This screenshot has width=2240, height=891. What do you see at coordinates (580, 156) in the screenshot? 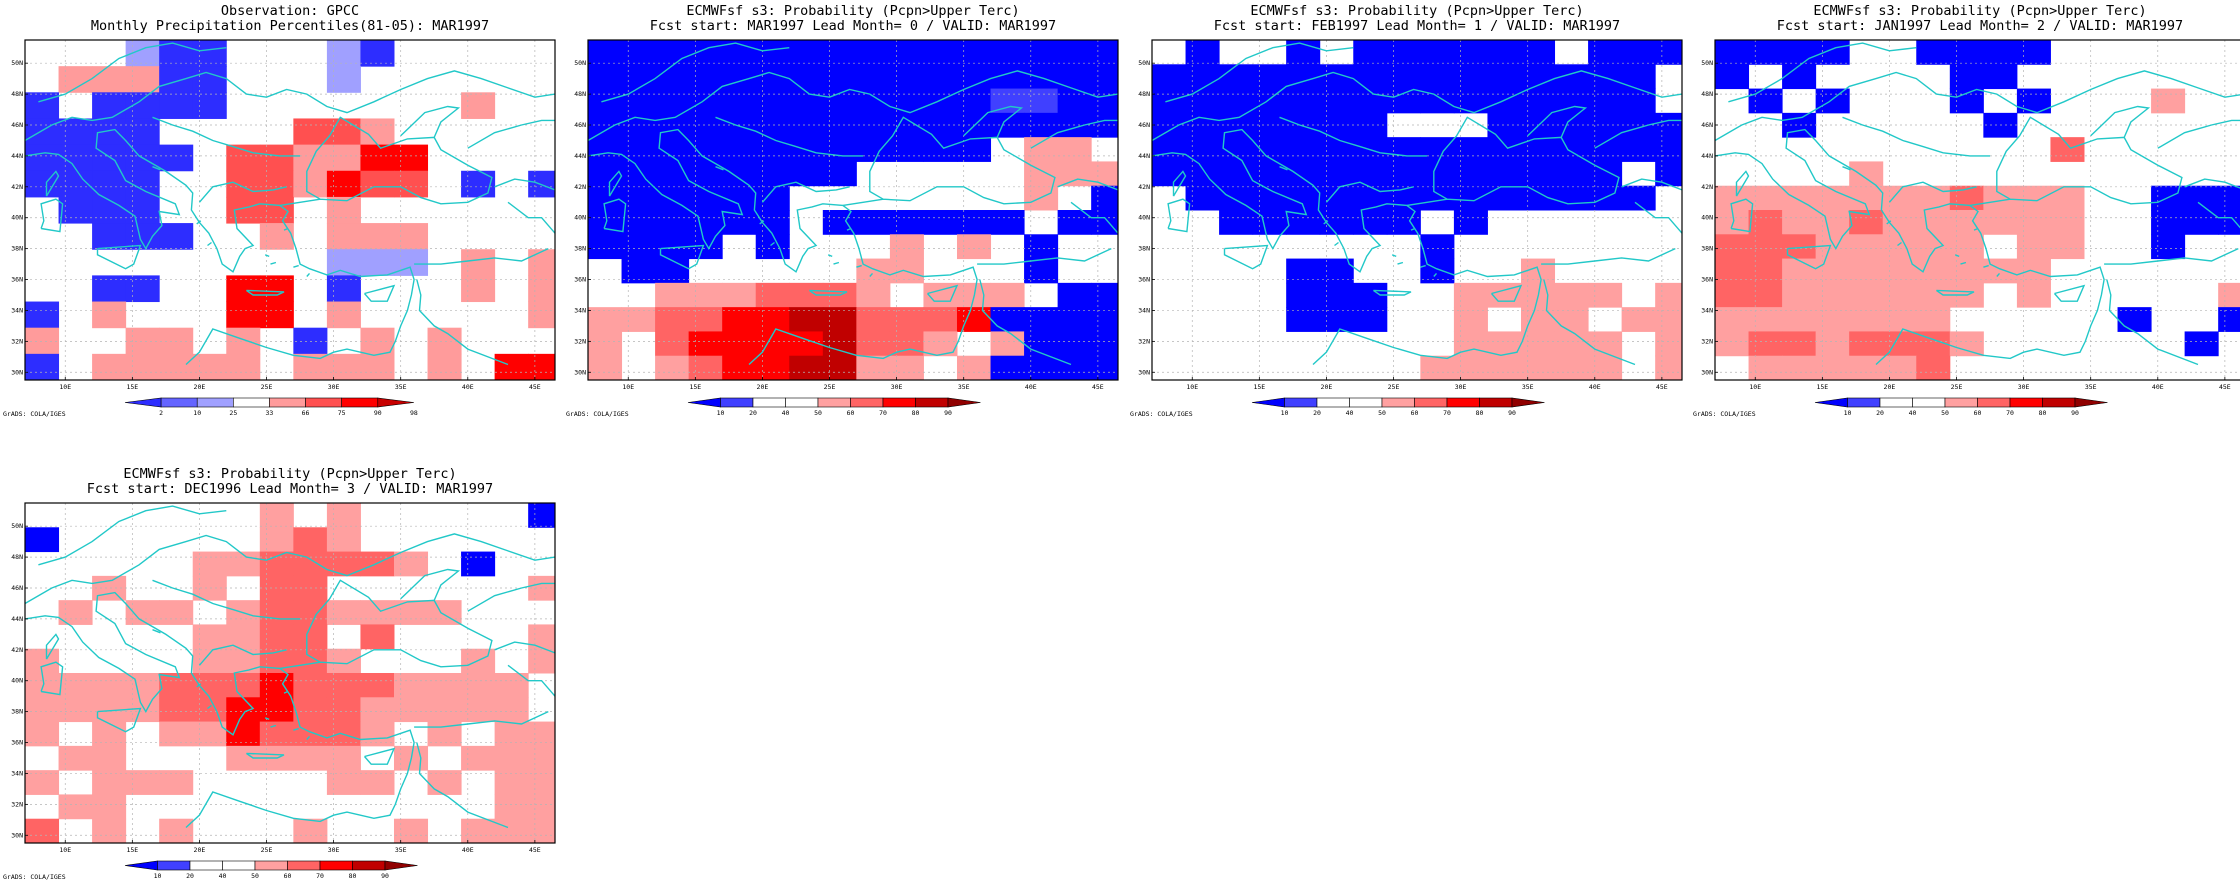
I see `lat-tick-label: 44N` at bounding box center [580, 156].